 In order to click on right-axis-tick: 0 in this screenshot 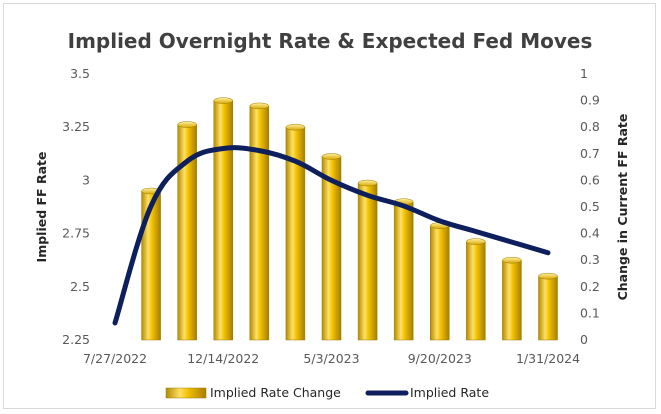, I will do `click(584, 339)`.